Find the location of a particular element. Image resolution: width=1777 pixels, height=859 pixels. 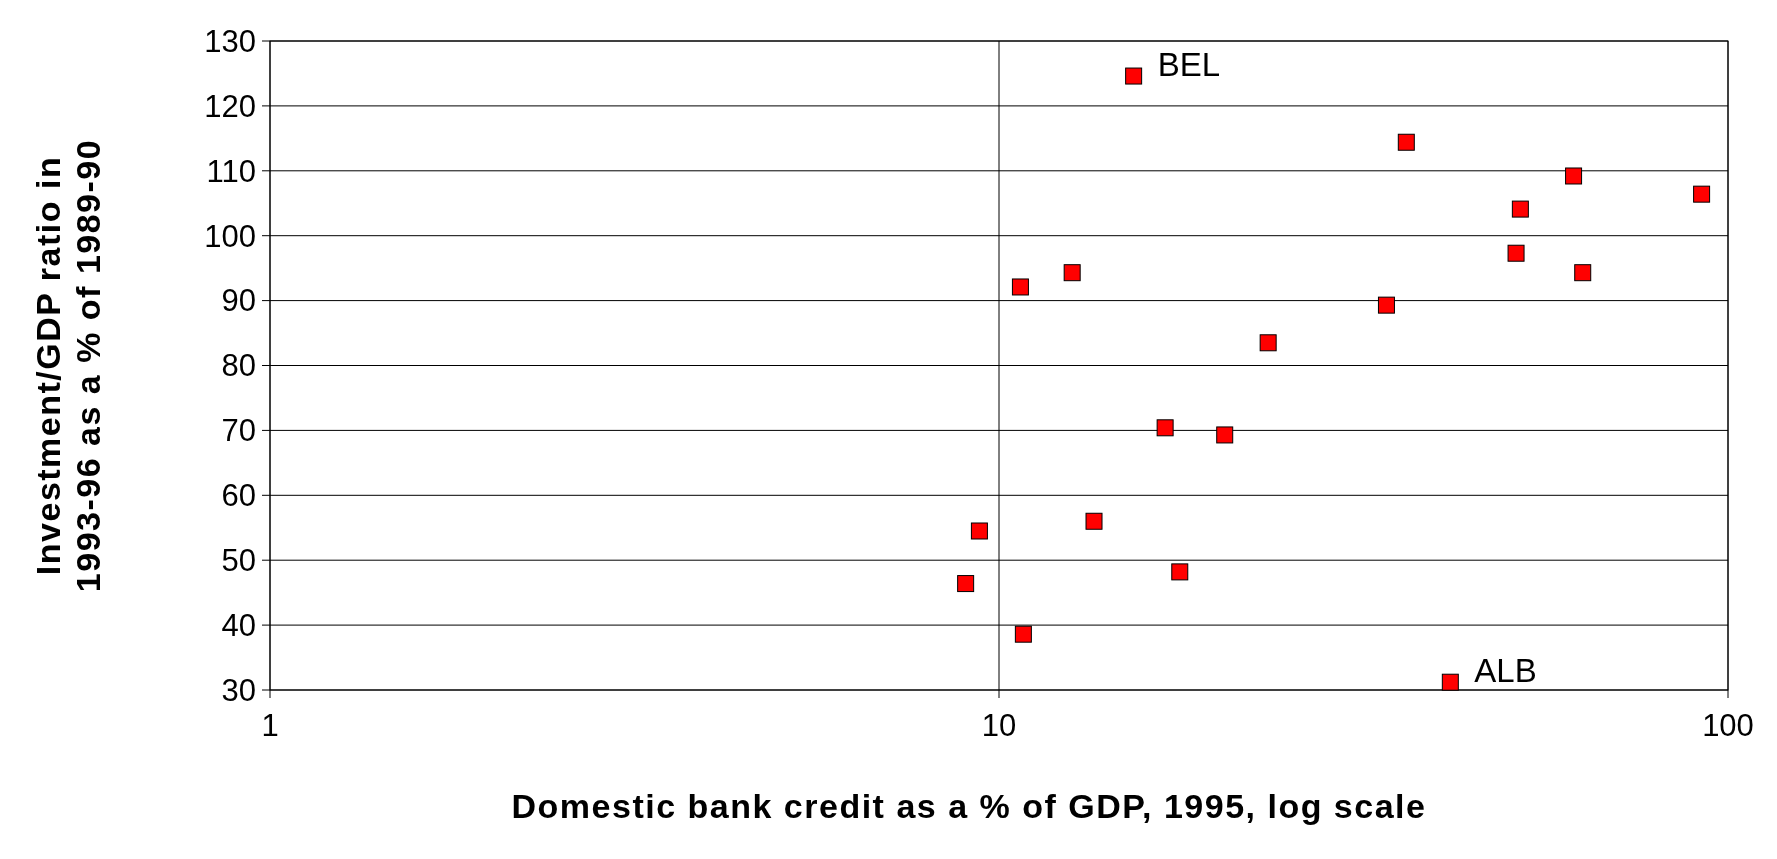

y-tick-label: 60 is located at coordinates (238, 496).